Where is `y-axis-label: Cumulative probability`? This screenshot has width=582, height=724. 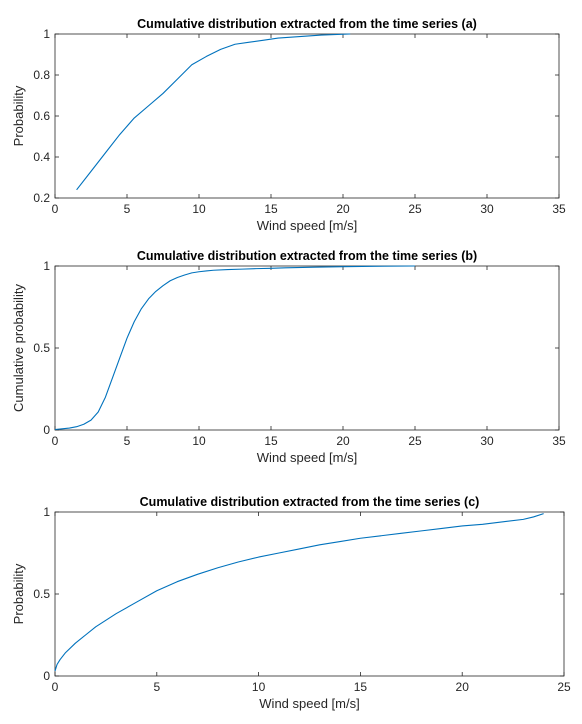 y-axis-label: Cumulative probability is located at coordinates (18, 348).